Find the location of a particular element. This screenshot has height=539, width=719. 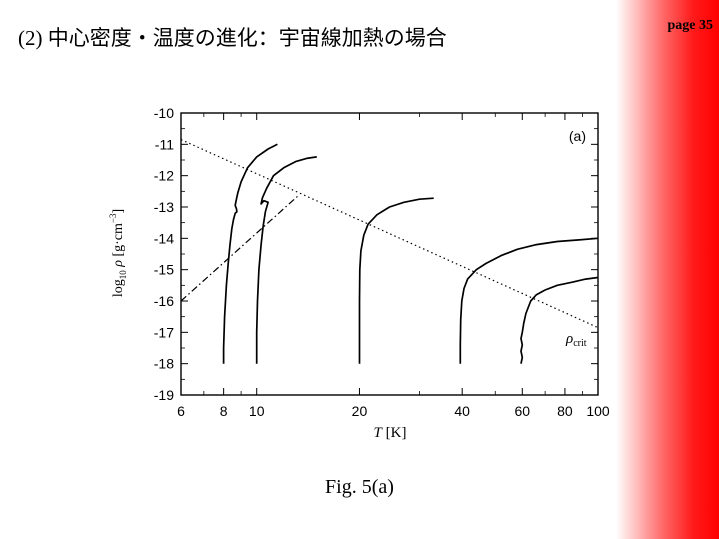

x-axis-label: T [K] is located at coordinates (390, 433).